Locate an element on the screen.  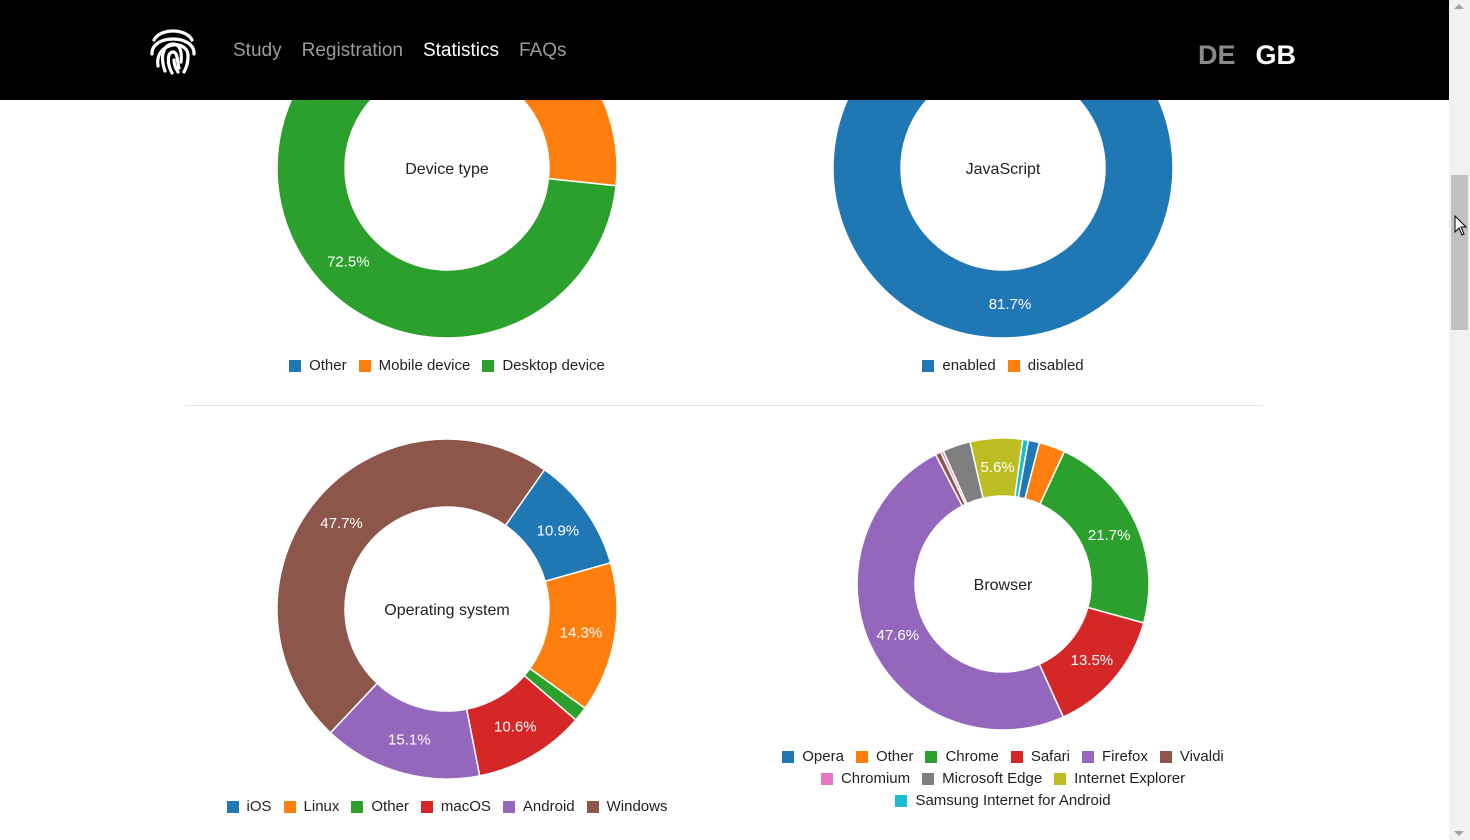
page-scrollbar is located at coordinates (1459, 420).